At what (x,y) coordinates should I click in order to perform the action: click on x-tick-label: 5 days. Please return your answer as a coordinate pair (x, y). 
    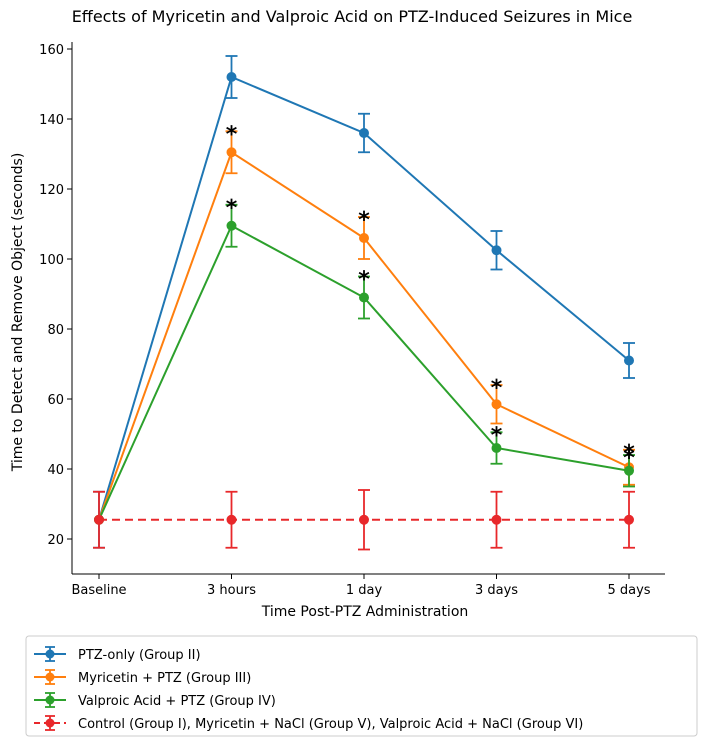
    Looking at the image, I should click on (628, 590).